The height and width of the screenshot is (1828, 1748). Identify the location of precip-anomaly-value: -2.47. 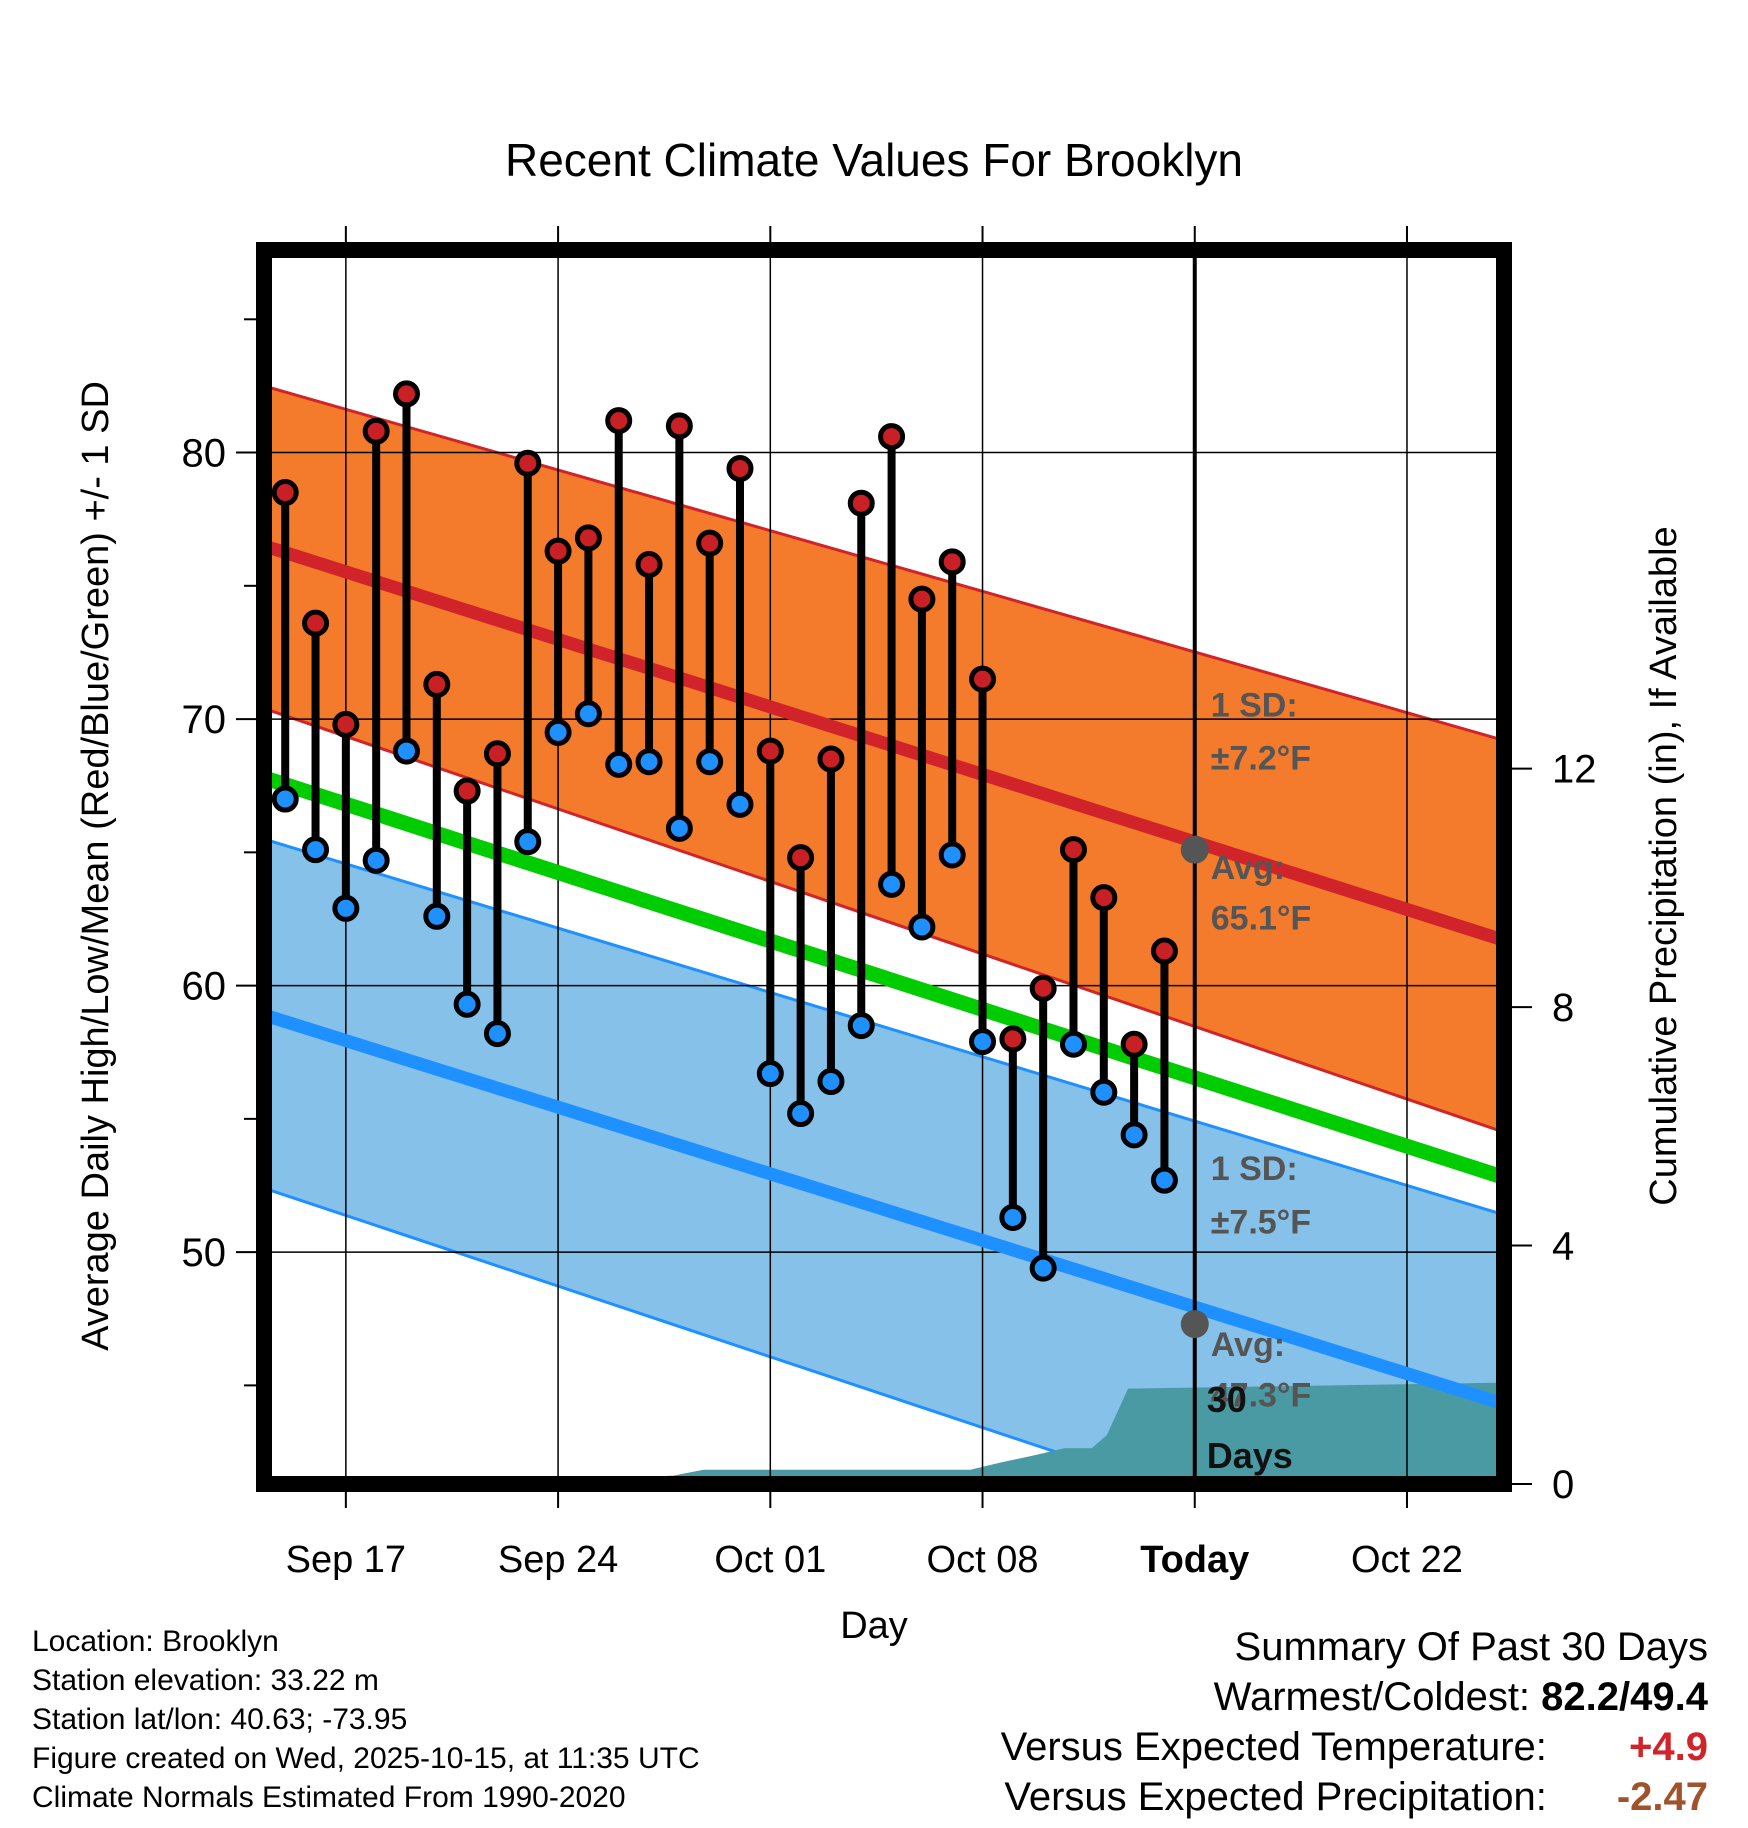
(1662, 1797).